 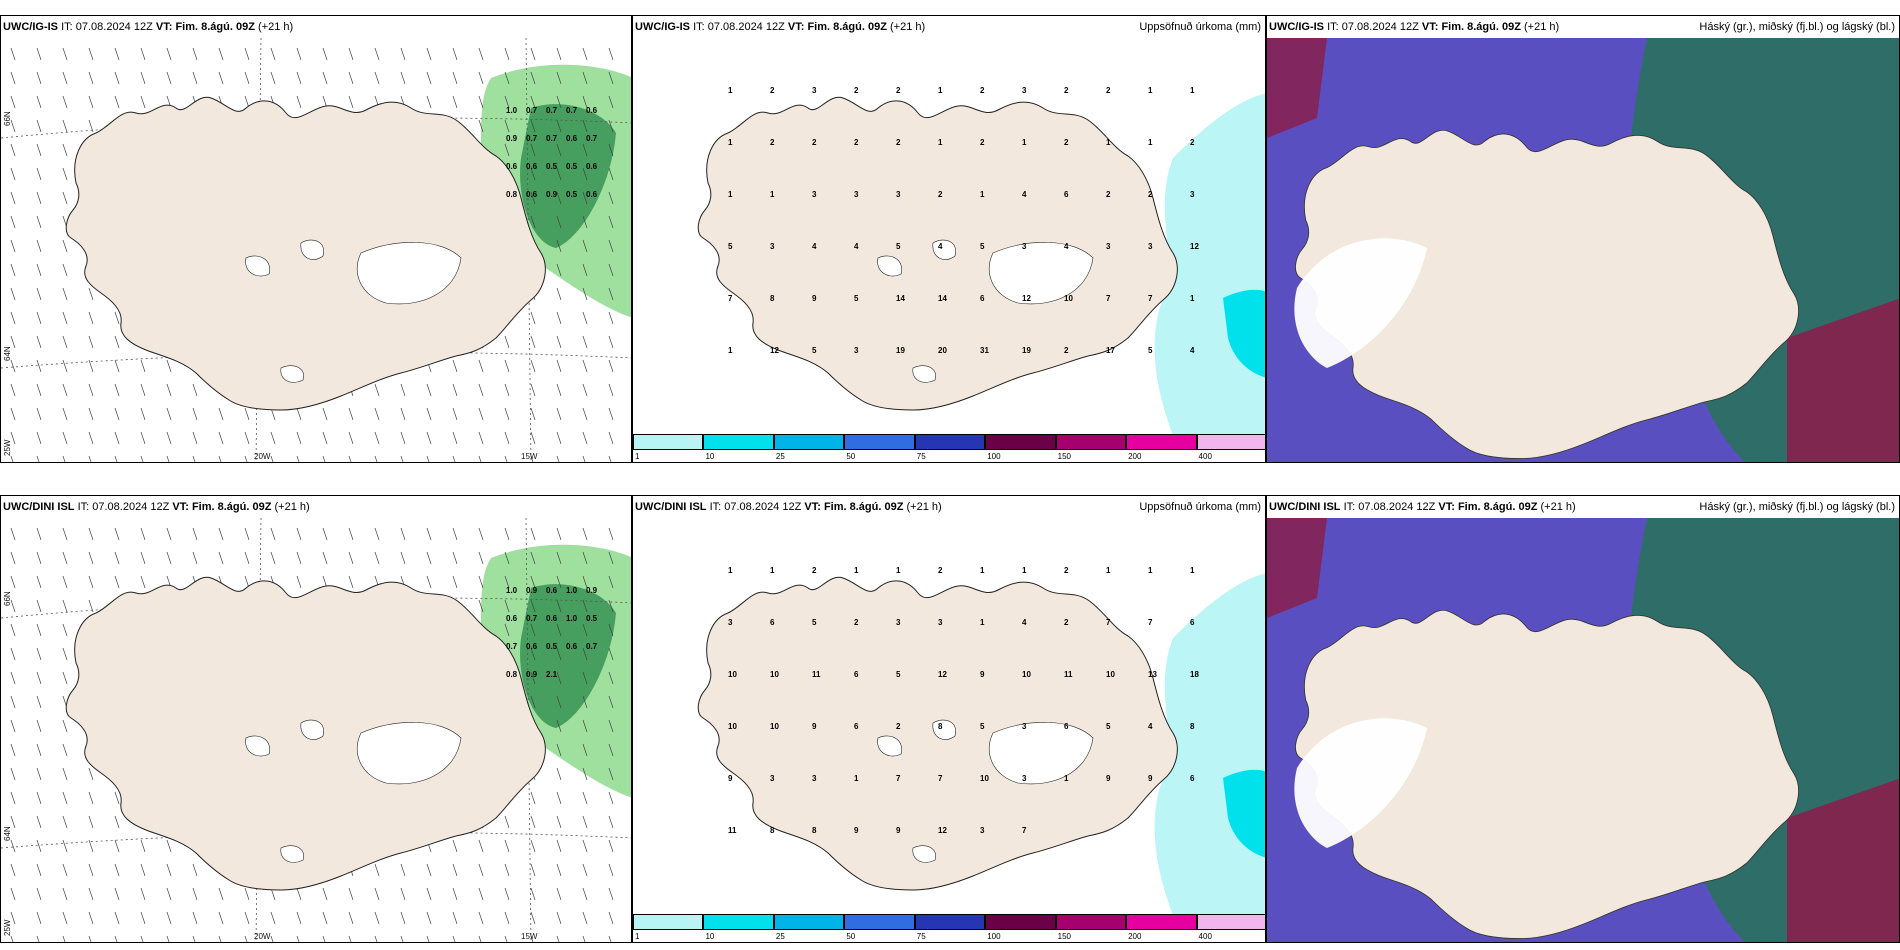 What do you see at coordinates (257, 746) in the screenshot?
I see `glacier-hofsjokull` at bounding box center [257, 746].